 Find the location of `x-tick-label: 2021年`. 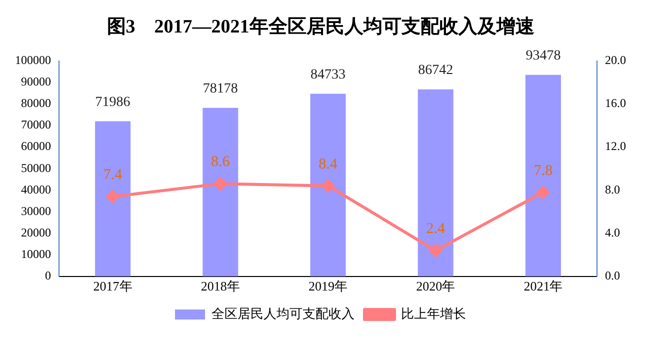

x-tick-label: 2021年 is located at coordinates (543, 286).